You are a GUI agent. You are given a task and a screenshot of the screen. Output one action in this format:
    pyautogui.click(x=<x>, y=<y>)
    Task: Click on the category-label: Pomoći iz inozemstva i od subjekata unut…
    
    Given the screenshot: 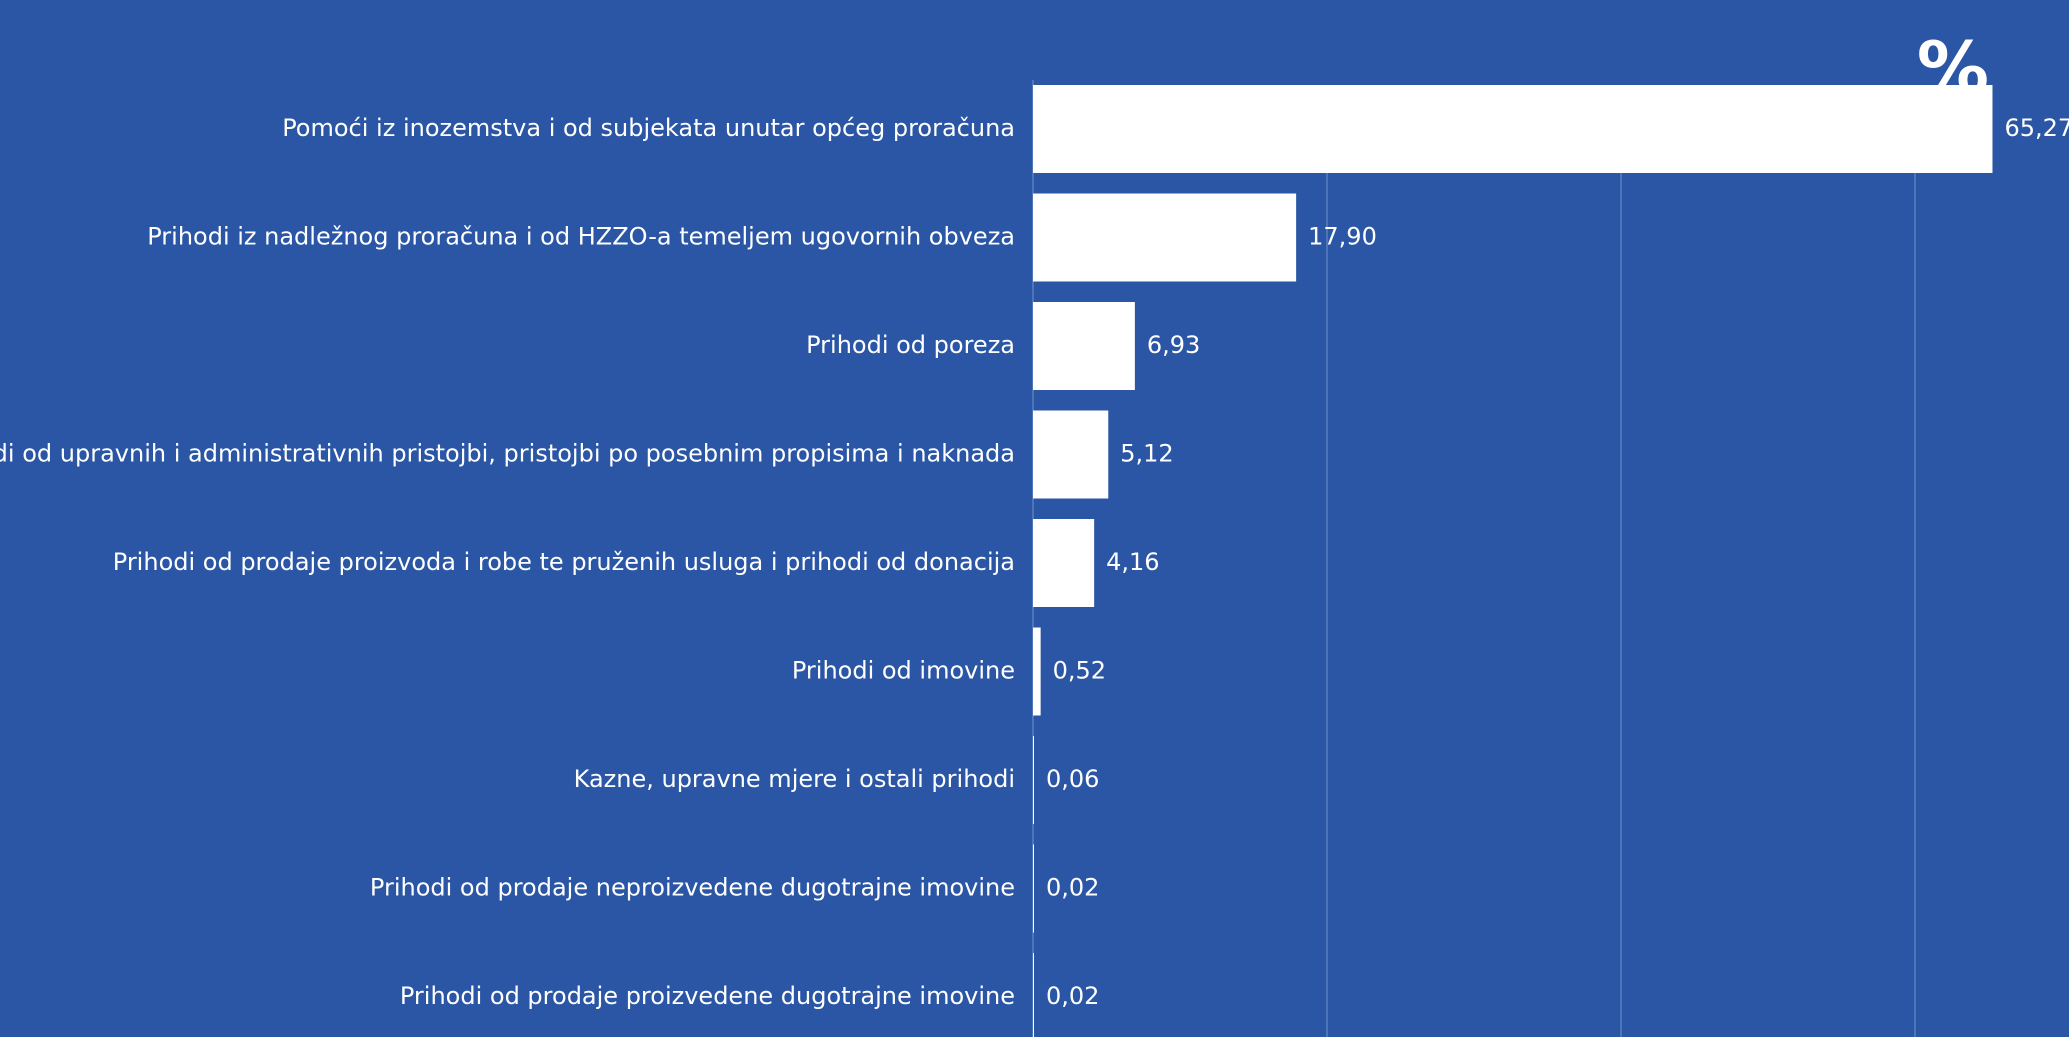 What is the action you would take?
    pyautogui.click(x=648, y=128)
    